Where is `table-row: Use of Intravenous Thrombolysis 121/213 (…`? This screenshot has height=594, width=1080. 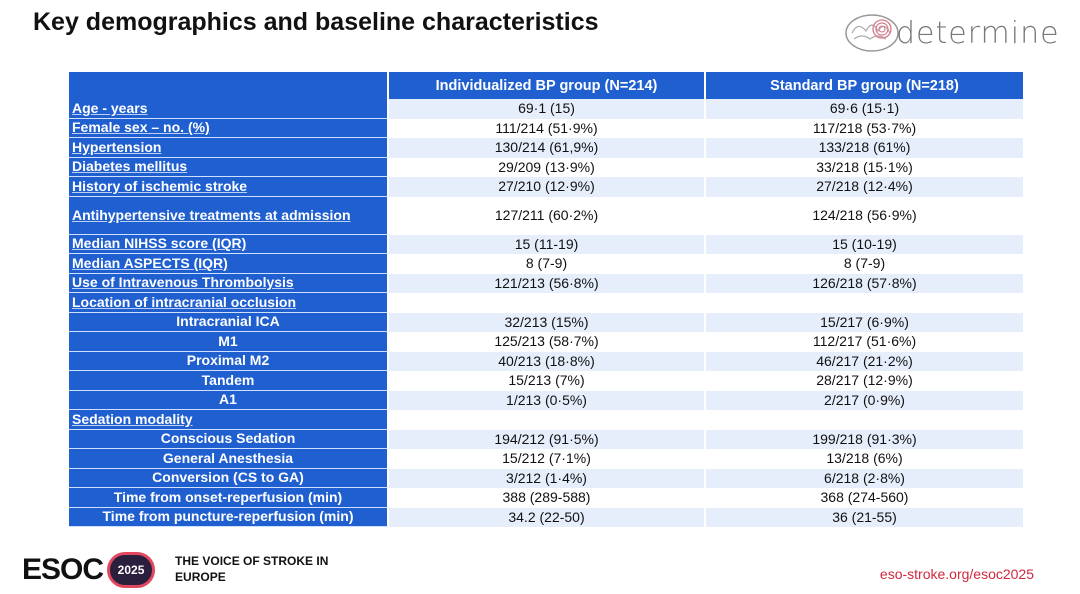
table-row: Use of Intravenous Thrombolysis 121/213 (… is located at coordinates (546, 283).